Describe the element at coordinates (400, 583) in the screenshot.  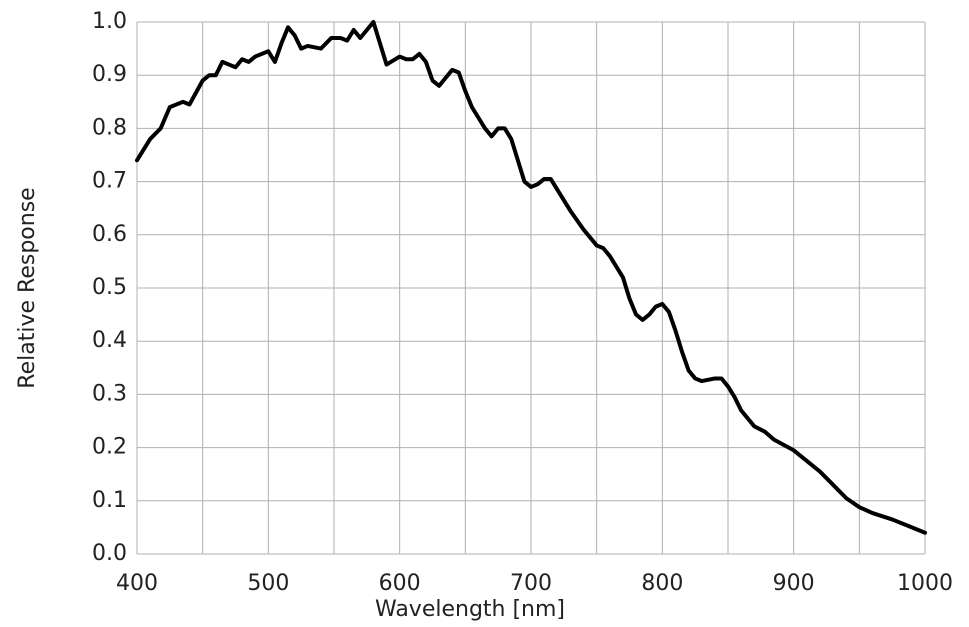
I see `x-tick-label: 600` at that location.